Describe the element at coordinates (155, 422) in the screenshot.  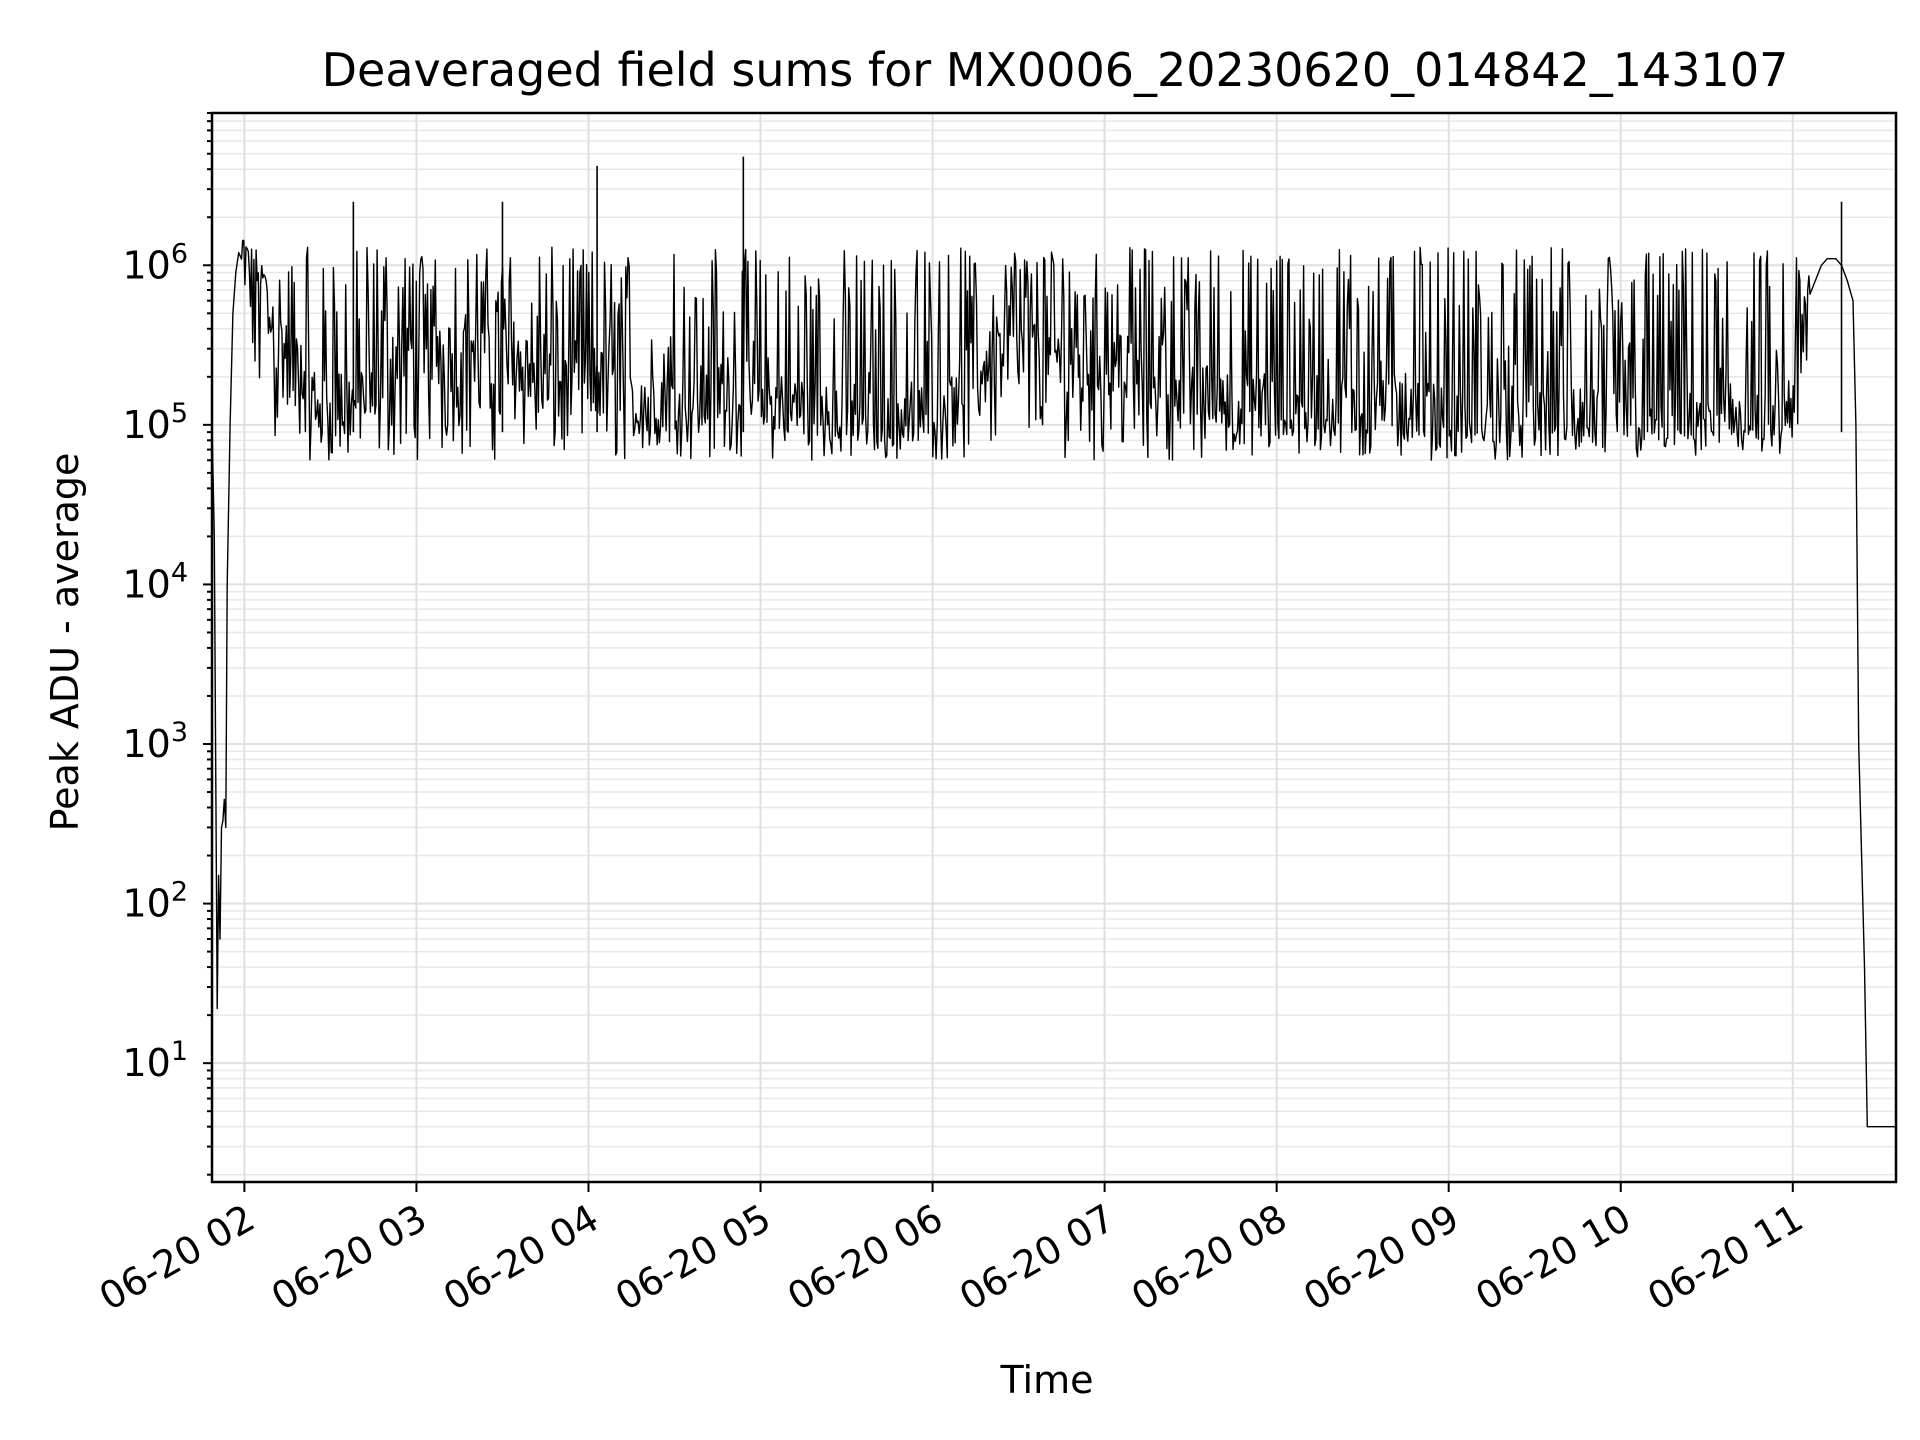
I see `y-tick-label: 105` at that location.